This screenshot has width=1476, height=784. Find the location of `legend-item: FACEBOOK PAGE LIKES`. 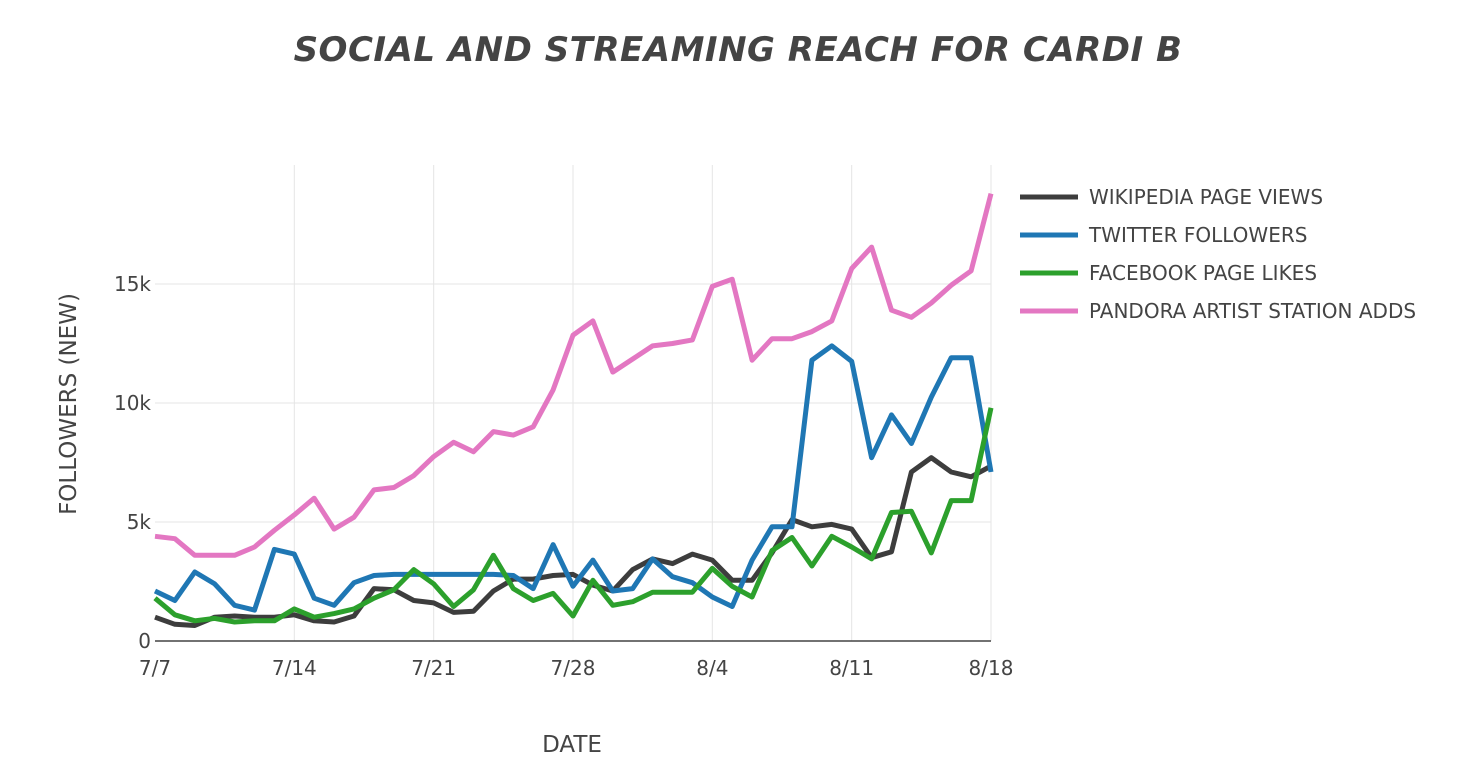

legend-item: FACEBOOK PAGE LIKES is located at coordinates (1168, 273).